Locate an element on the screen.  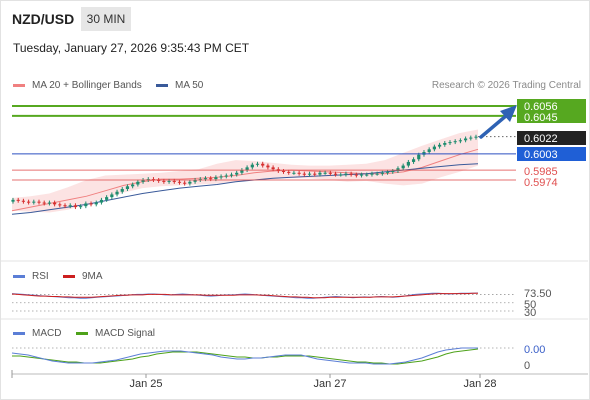
legend-rsi-ma: 9MA is located at coordinates (83, 276).